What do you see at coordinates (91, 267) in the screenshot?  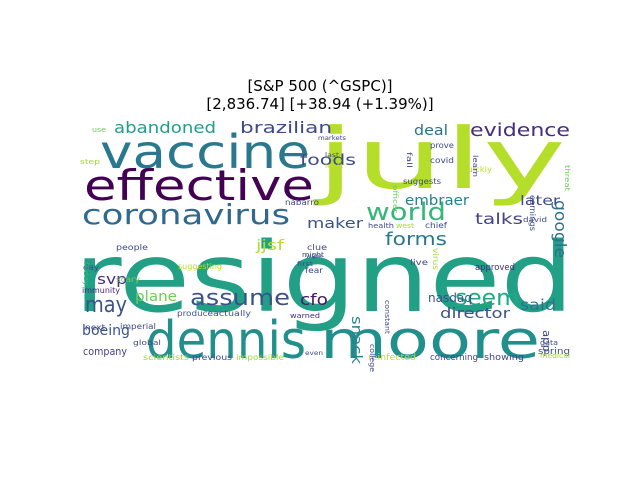 I see `word-day: day` at bounding box center [91, 267].